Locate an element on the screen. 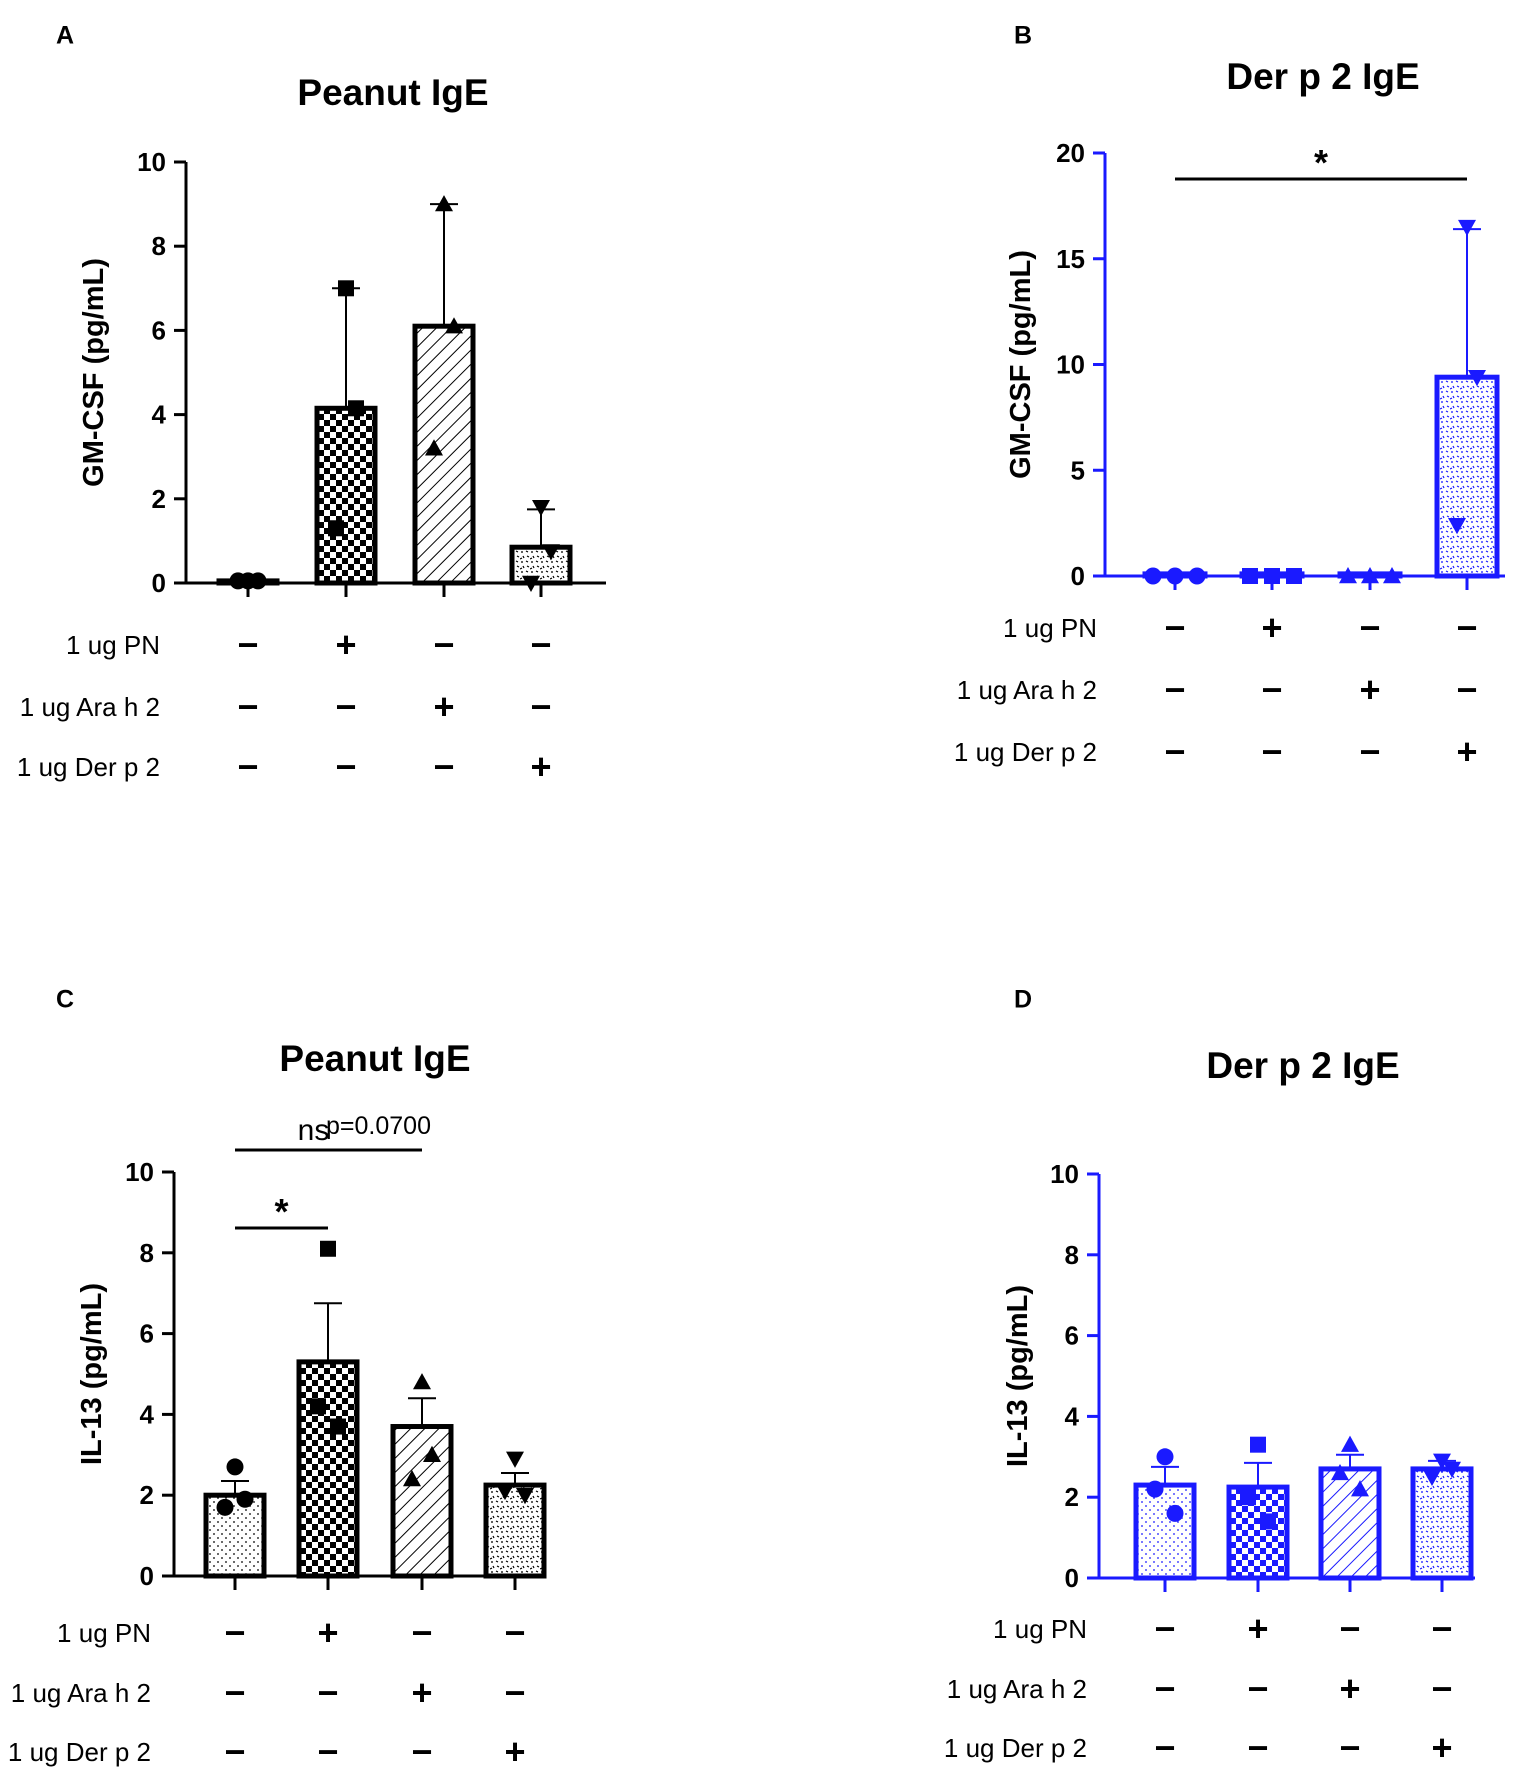 This screenshot has height=1770, width=1535. panel-letter: C is located at coordinates (65, 1000).